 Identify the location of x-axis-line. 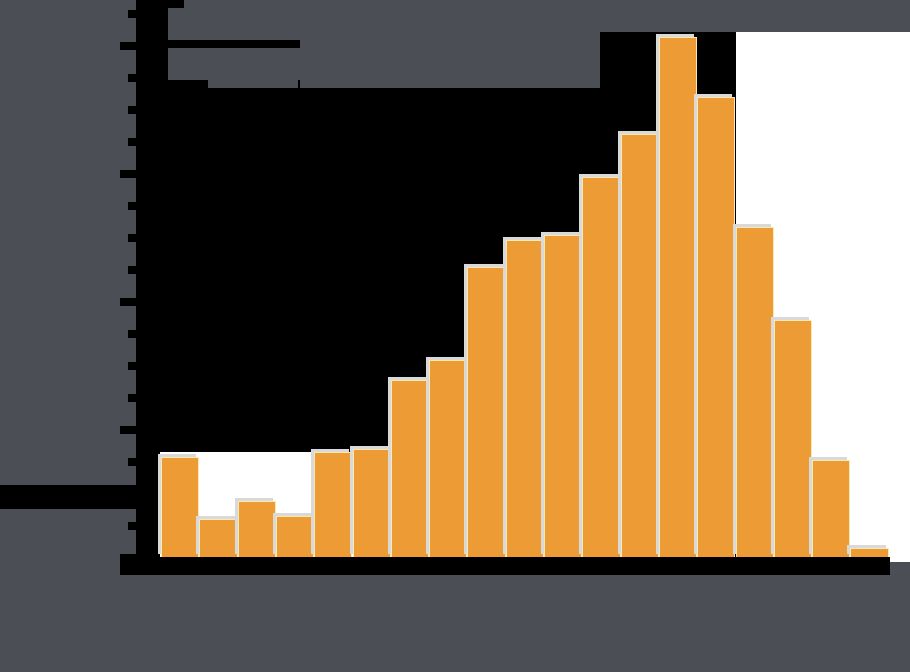
(505, 566).